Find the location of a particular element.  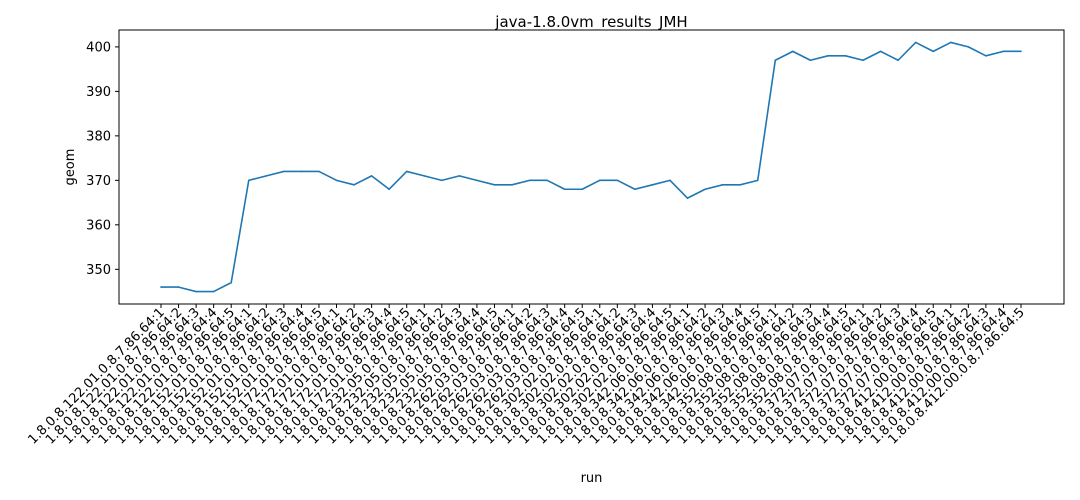

y-tick-label: 400 is located at coordinates (98, 47).